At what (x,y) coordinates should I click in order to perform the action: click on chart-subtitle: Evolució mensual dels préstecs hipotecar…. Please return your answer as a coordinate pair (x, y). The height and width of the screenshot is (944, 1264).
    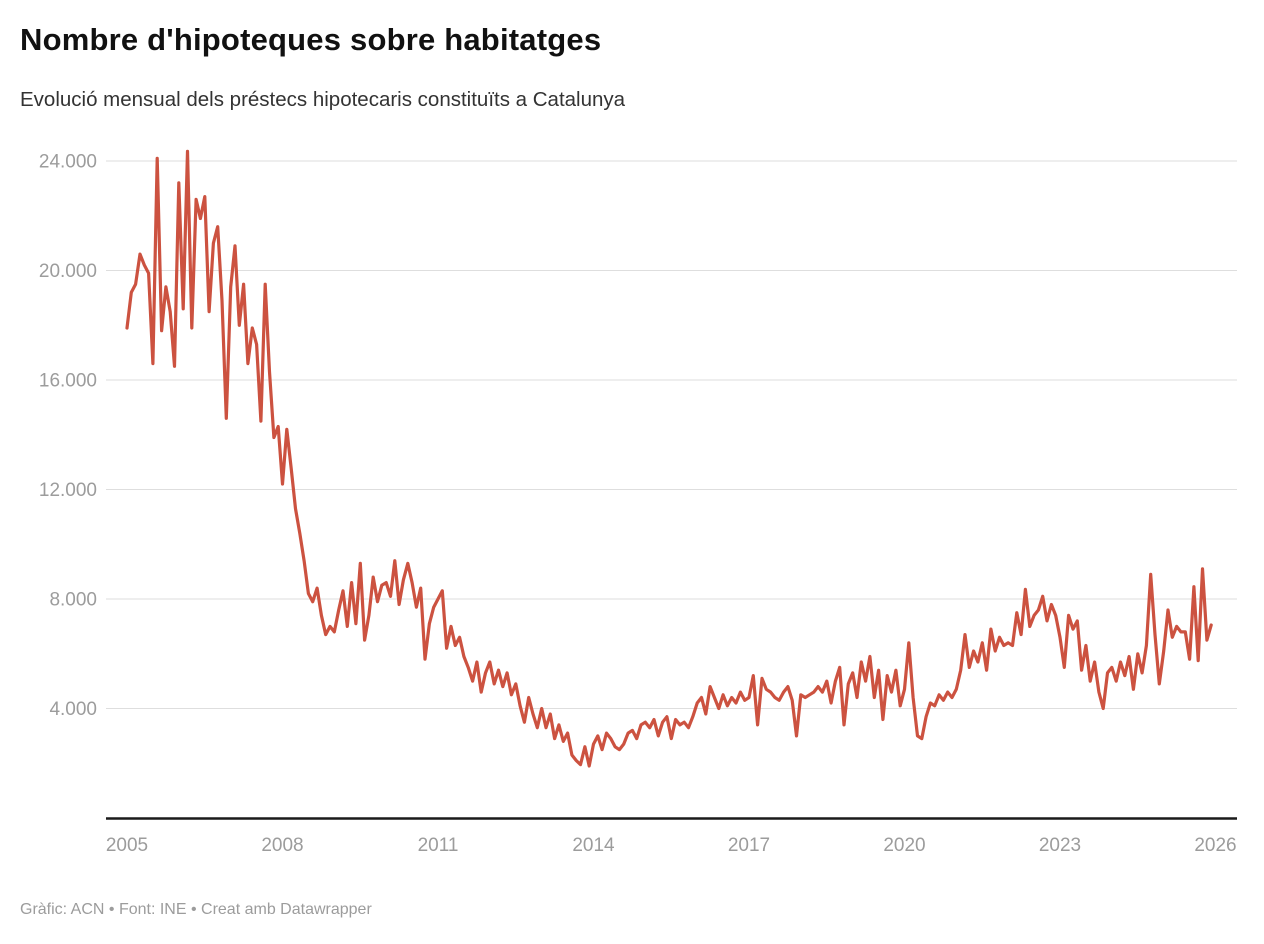
    Looking at the image, I should click on (323, 99).